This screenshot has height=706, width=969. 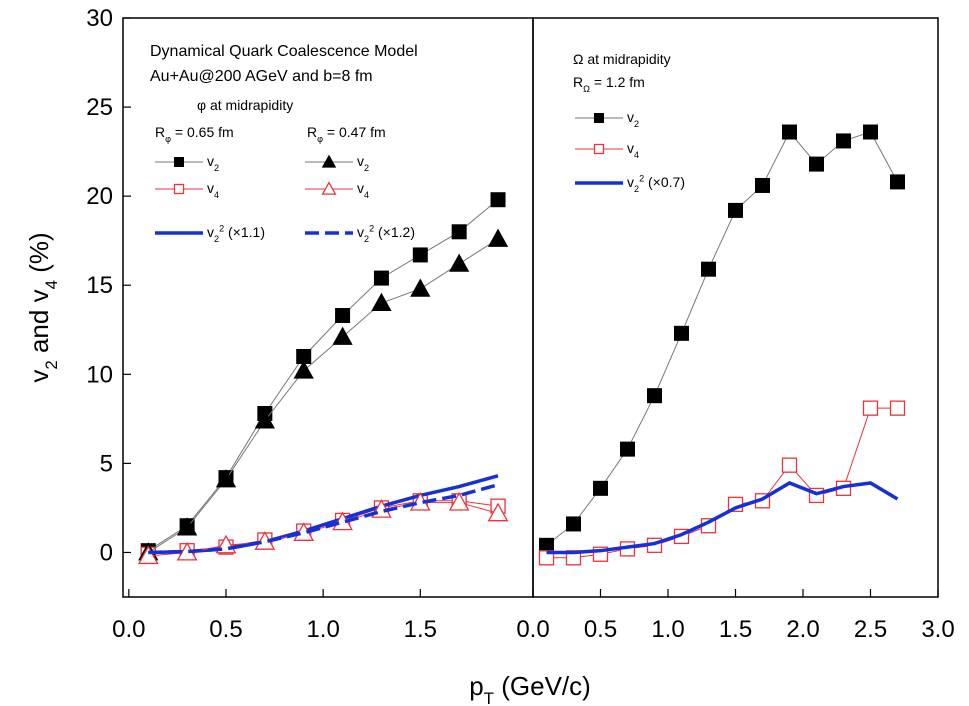 What do you see at coordinates (609, 84) in the screenshot?
I see `annotation: RΩ = 1.2 fm` at bounding box center [609, 84].